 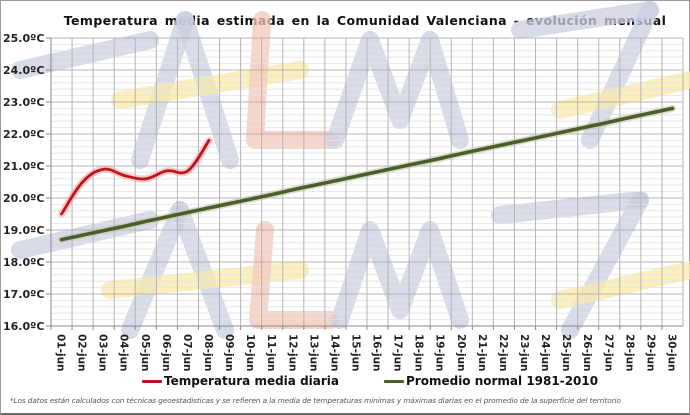 I want to click on x-tick-label: 26-jun., so click(x=587, y=353).